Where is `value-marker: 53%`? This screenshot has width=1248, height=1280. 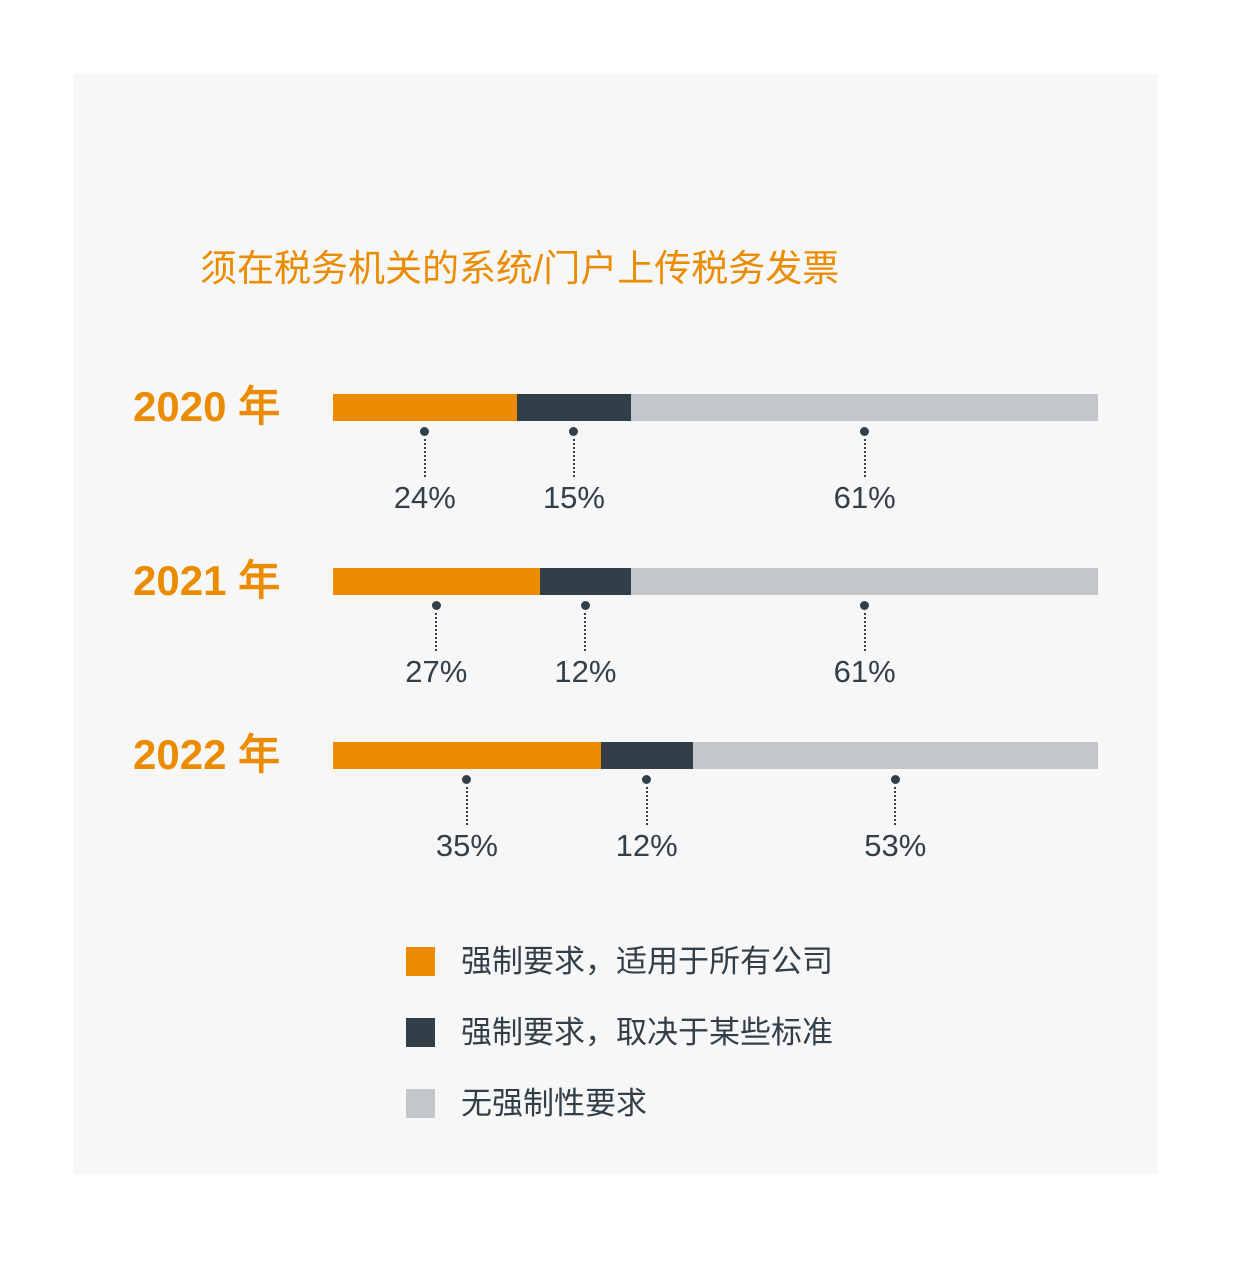
value-marker: 53% is located at coordinates (895, 815).